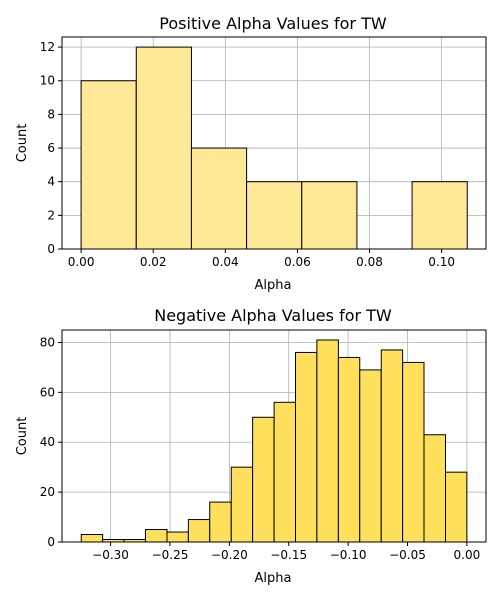 Image resolution: width=500 pixels, height=600 pixels. What do you see at coordinates (51, 215) in the screenshot?
I see `y-tick-label: 2` at bounding box center [51, 215].